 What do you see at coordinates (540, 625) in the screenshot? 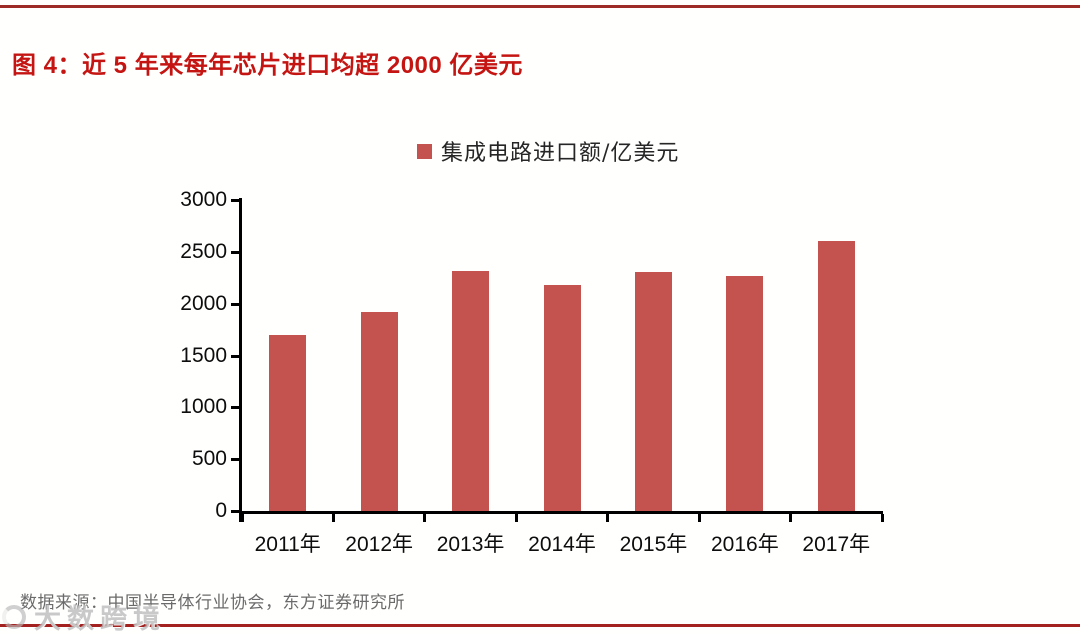
I see `bottom-divider-rule` at bounding box center [540, 625].